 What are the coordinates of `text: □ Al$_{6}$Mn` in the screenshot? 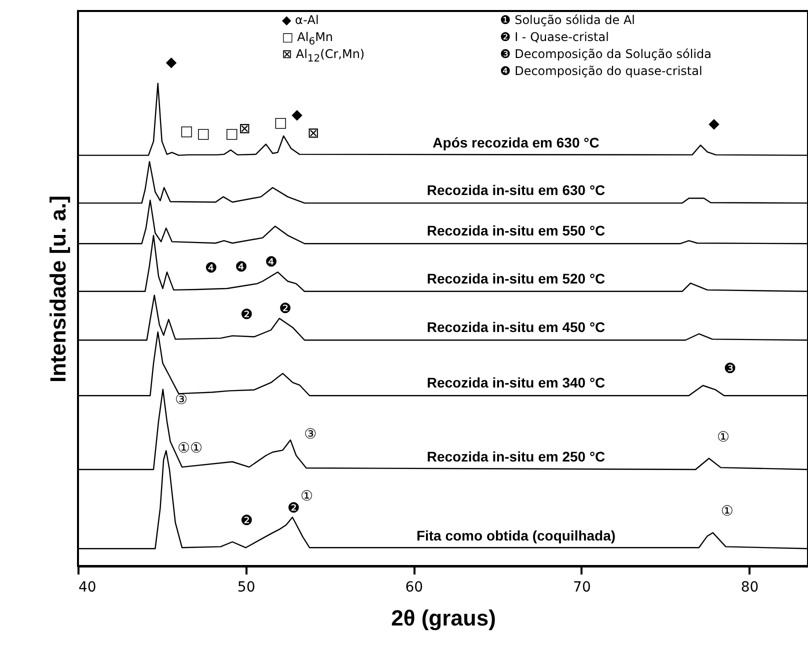 It's located at (308, 38).